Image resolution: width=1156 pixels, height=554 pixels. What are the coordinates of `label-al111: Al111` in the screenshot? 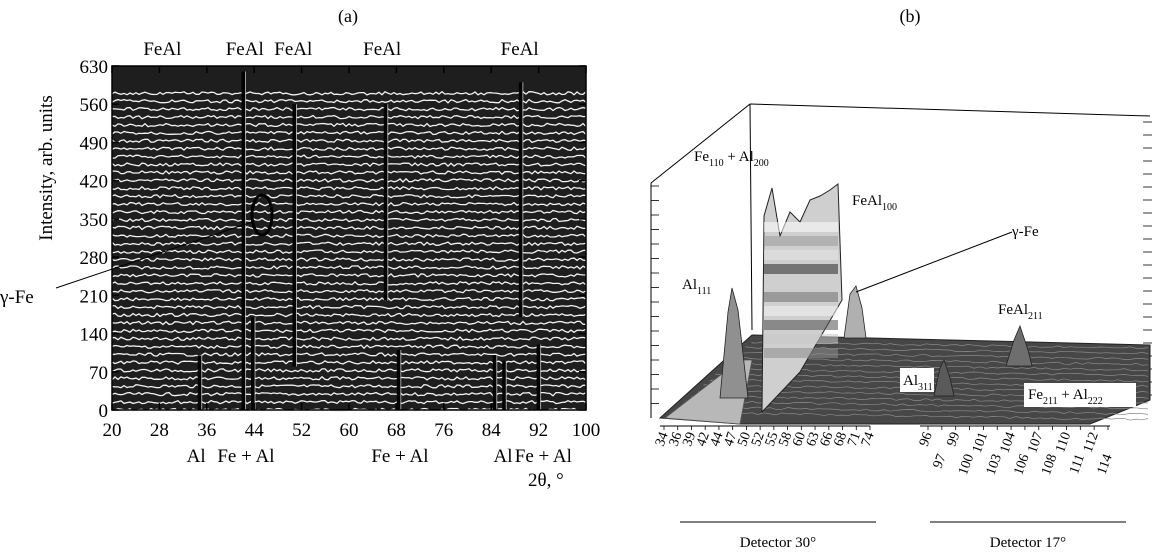 It's located at (696, 287).